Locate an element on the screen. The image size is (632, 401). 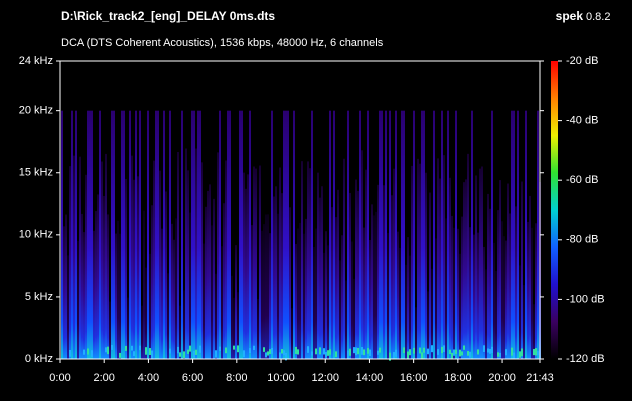
colorbar-tick-label: -120 dB is located at coordinates (585, 359).